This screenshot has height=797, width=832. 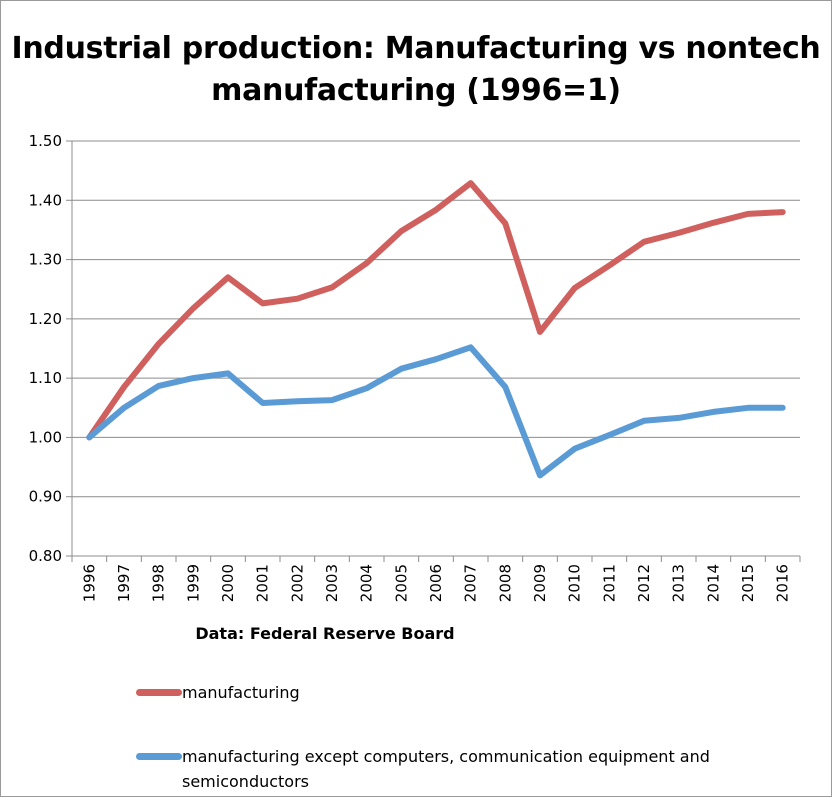 I want to click on y-tick-label: 1.00, so click(x=45, y=437).